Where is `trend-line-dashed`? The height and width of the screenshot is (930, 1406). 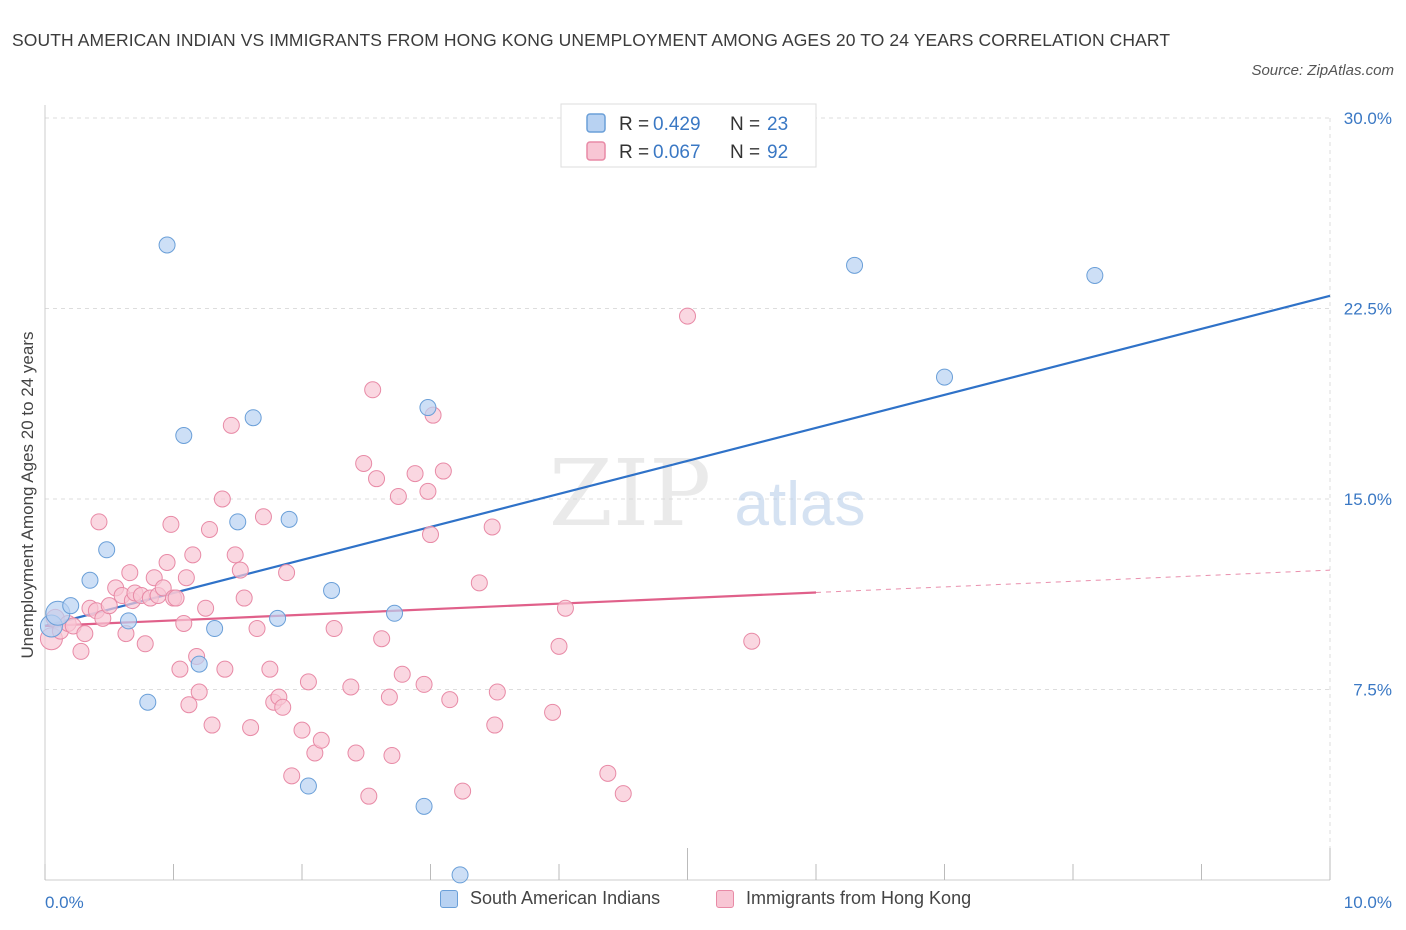
trend-line-dashed is located at coordinates (1073, 581).